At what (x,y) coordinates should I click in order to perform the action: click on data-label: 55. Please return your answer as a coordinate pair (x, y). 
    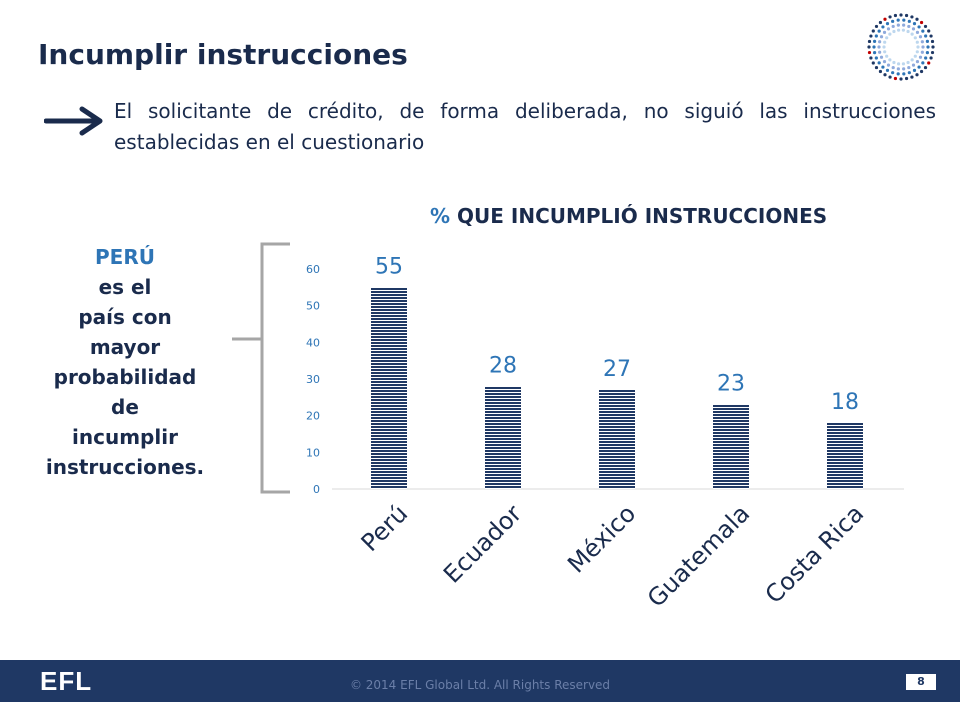
    Looking at the image, I should click on (389, 266).